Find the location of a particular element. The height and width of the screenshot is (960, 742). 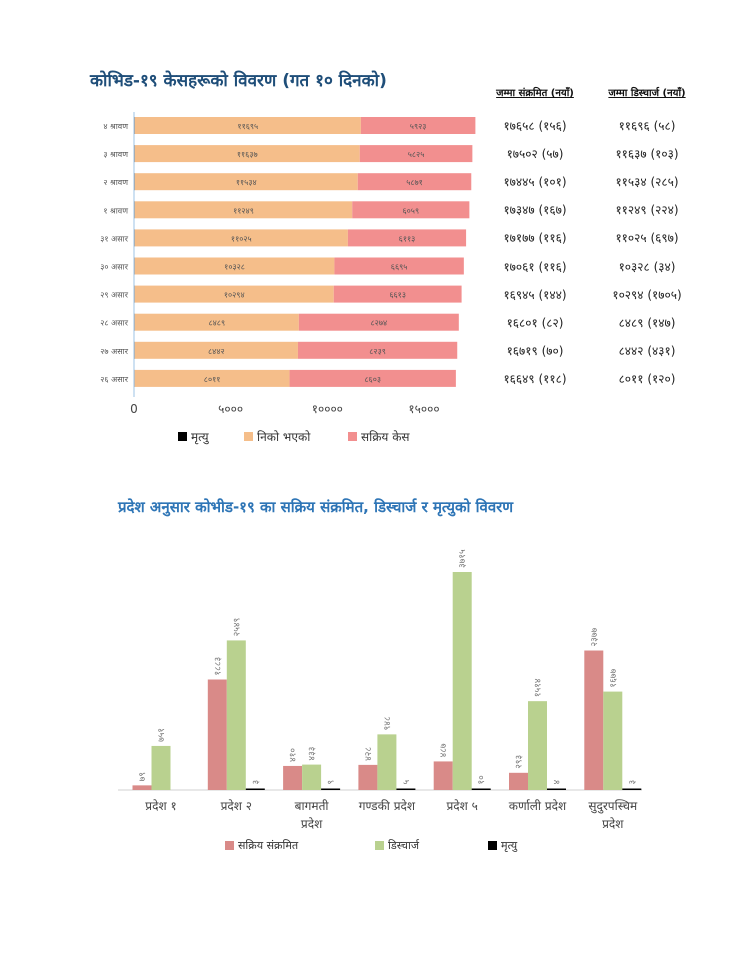

legend-discharge: डिस्चार्ज is located at coordinates (397, 845).